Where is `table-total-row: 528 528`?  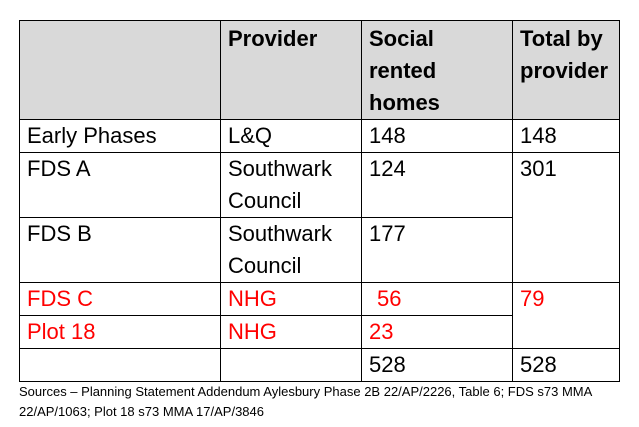 table-total-row: 528 528 is located at coordinates (319, 365).